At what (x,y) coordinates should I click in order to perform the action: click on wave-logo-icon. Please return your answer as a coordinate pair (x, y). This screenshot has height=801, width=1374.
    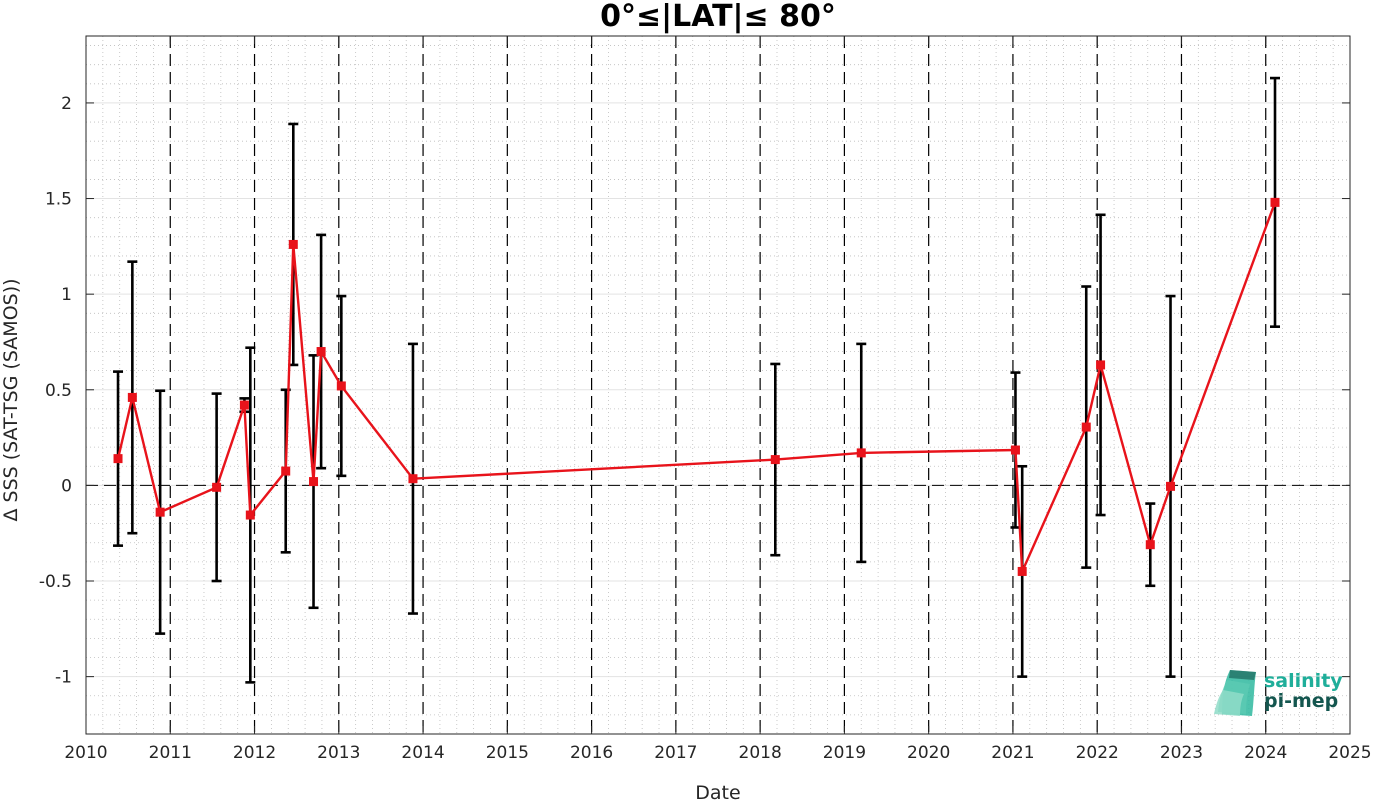
    Looking at the image, I should click on (1235, 693).